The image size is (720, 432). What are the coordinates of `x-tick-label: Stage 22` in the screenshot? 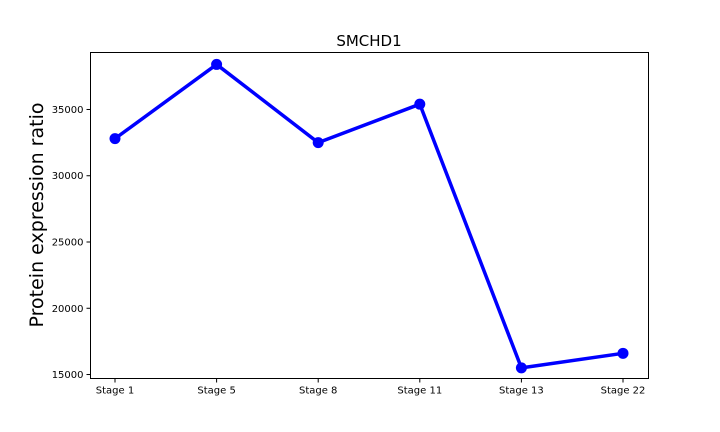 It's located at (623, 391).